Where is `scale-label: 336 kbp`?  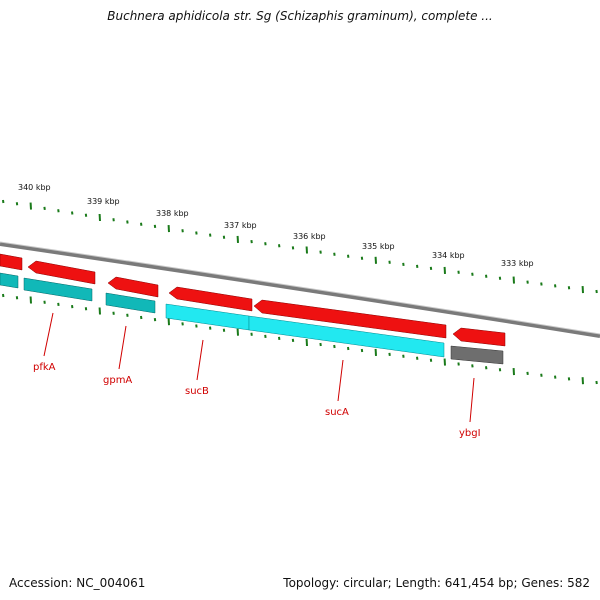
scale-label: 336 kbp is located at coordinates (309, 236).